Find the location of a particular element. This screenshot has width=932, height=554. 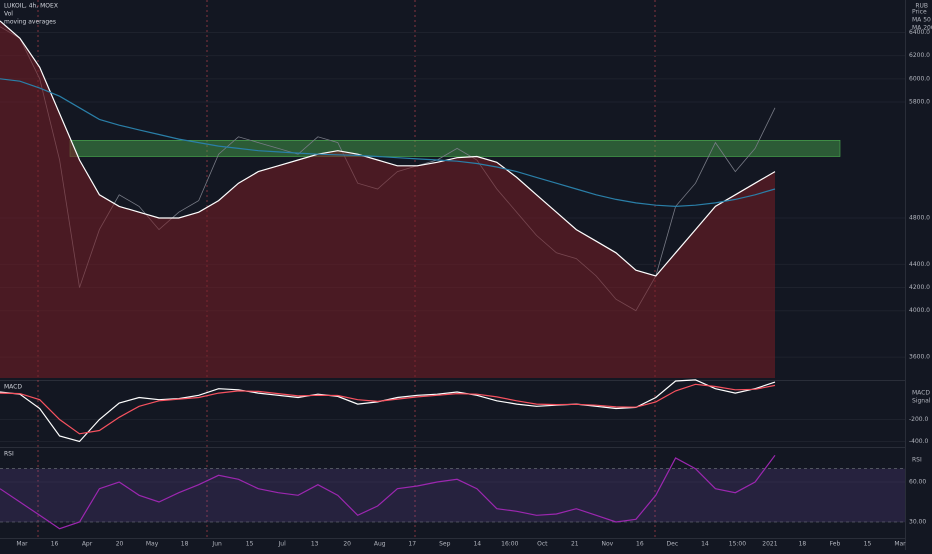

macd-title: MACD is located at coordinates (13, 387).